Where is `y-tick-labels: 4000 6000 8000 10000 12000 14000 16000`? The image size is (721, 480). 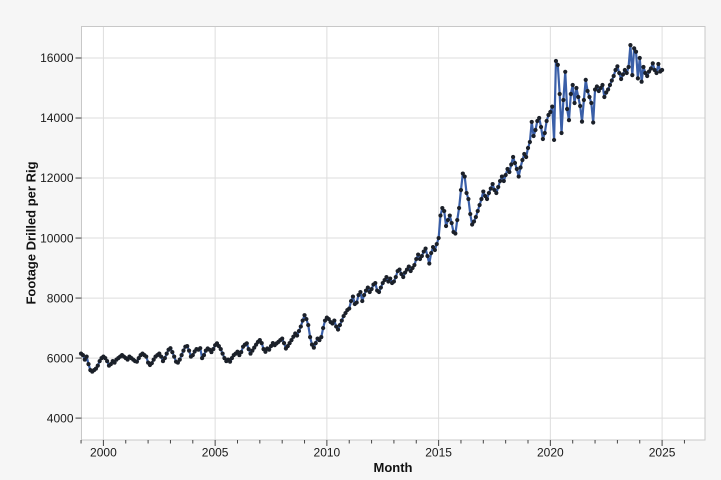
y-tick-labels: 4000 6000 8000 10000 12000 14000 16000 is located at coordinates (57, 238).